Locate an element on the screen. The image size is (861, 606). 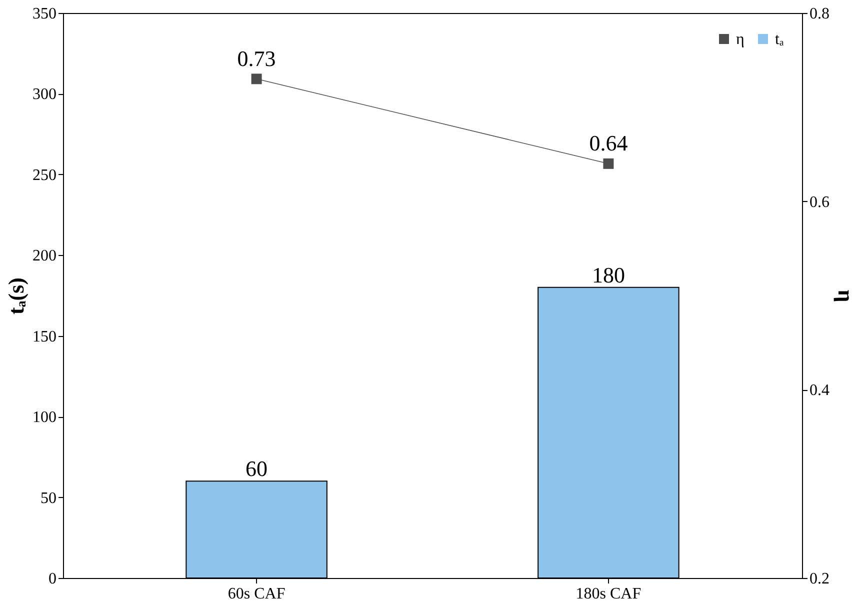
y-tick-label: 250 is located at coordinates (44, 175).